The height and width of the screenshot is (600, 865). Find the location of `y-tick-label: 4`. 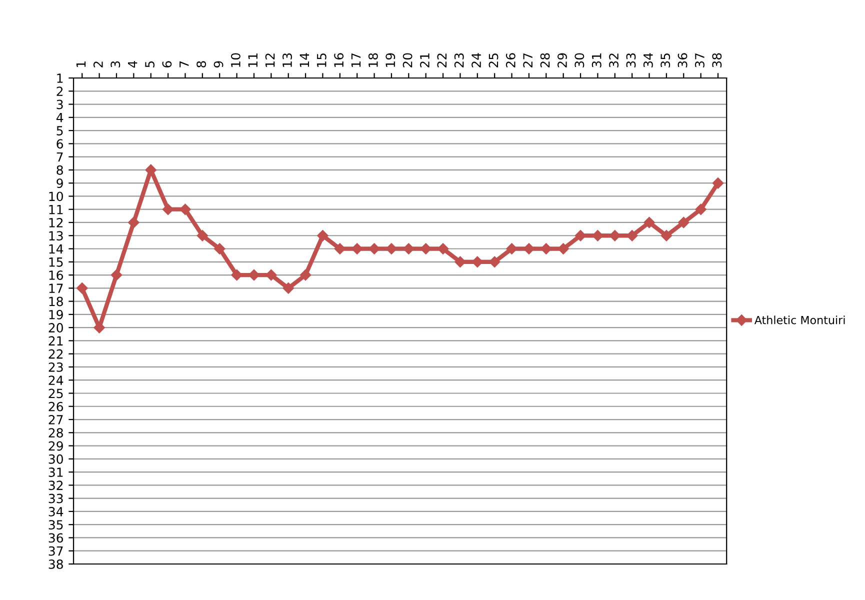

y-tick-label: 4 is located at coordinates (60, 117).